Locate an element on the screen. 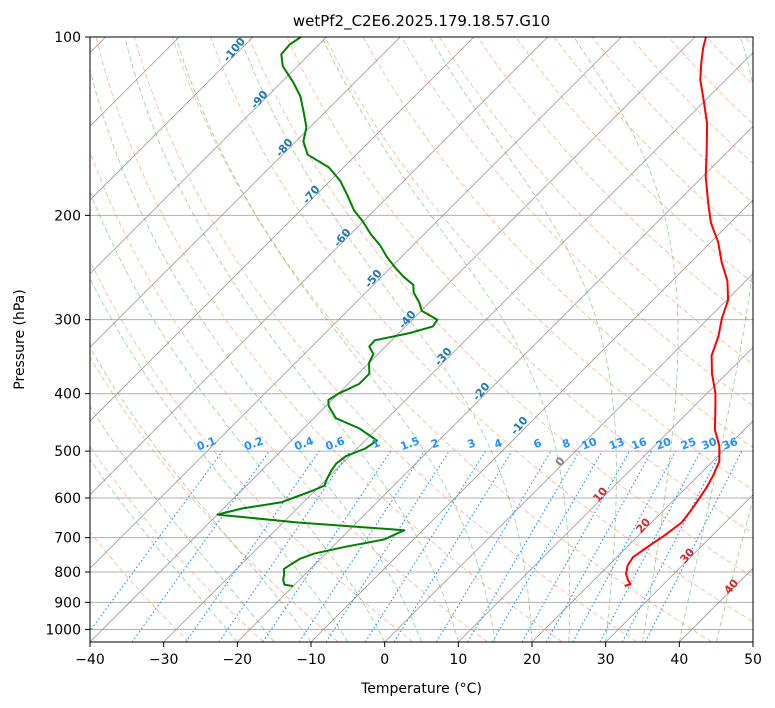  x-tick-label: −40 is located at coordinates (90, 660).